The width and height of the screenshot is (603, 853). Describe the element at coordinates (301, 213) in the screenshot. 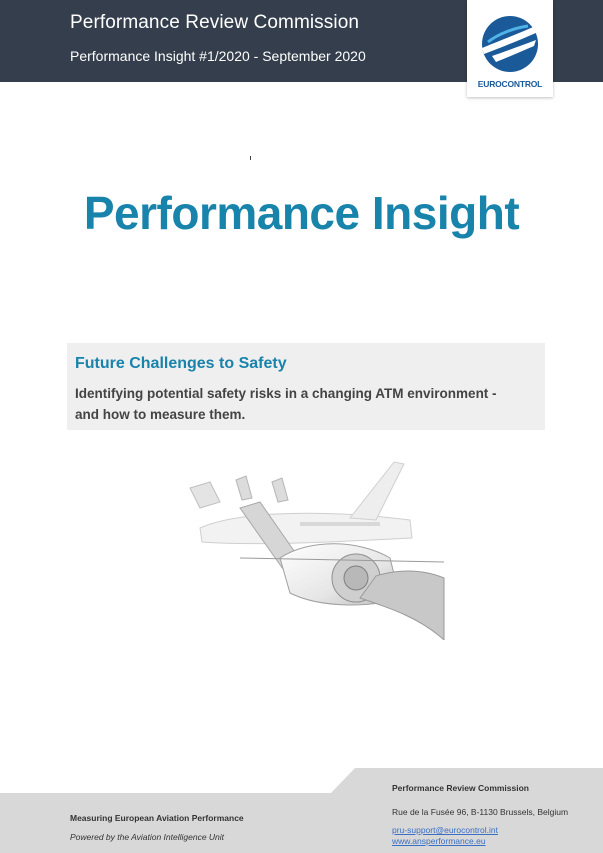

I see `page-title: Performance Insight` at that location.